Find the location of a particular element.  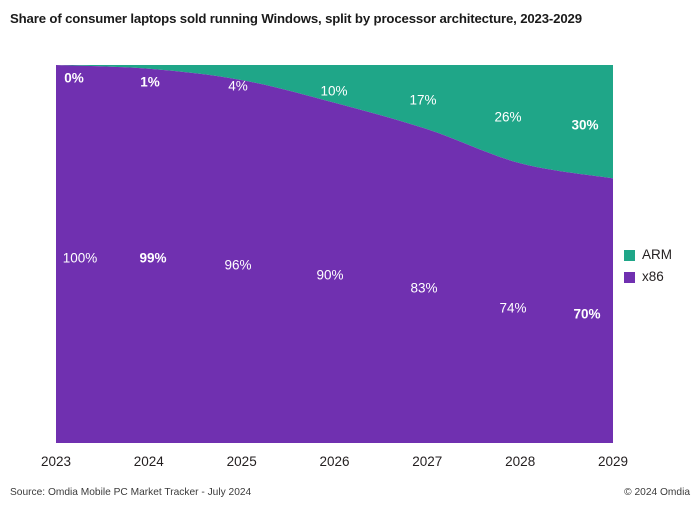

x-axis-tick-2027: 2027 is located at coordinates (427, 461).